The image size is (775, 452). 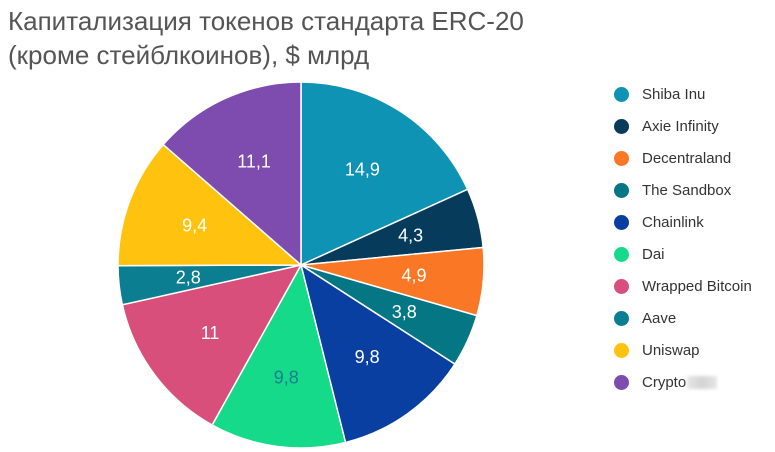 What do you see at coordinates (674, 94) in the screenshot?
I see `legend-label: Shiba Inu` at bounding box center [674, 94].